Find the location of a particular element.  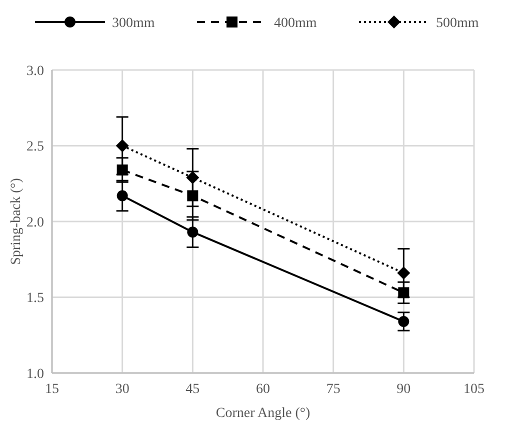

x-tick-label: 60 is located at coordinates (263, 389).